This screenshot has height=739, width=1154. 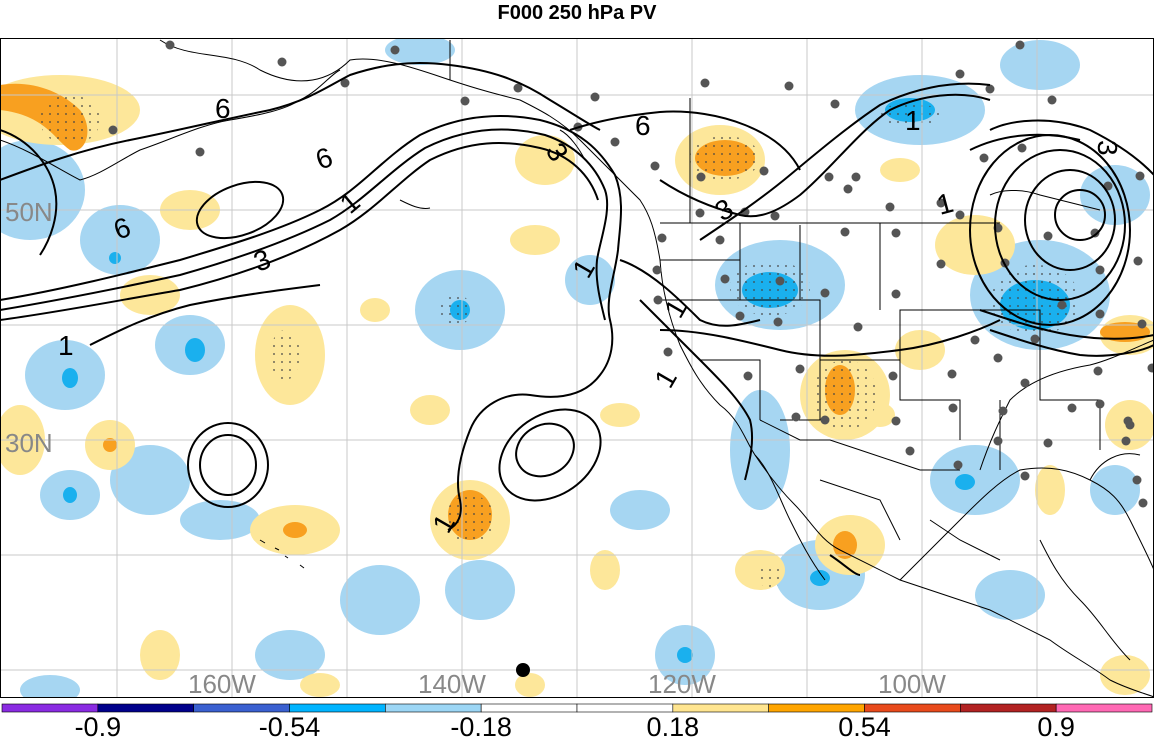 I want to click on colorbar-tick-label: -0.54, so click(x=290, y=725).